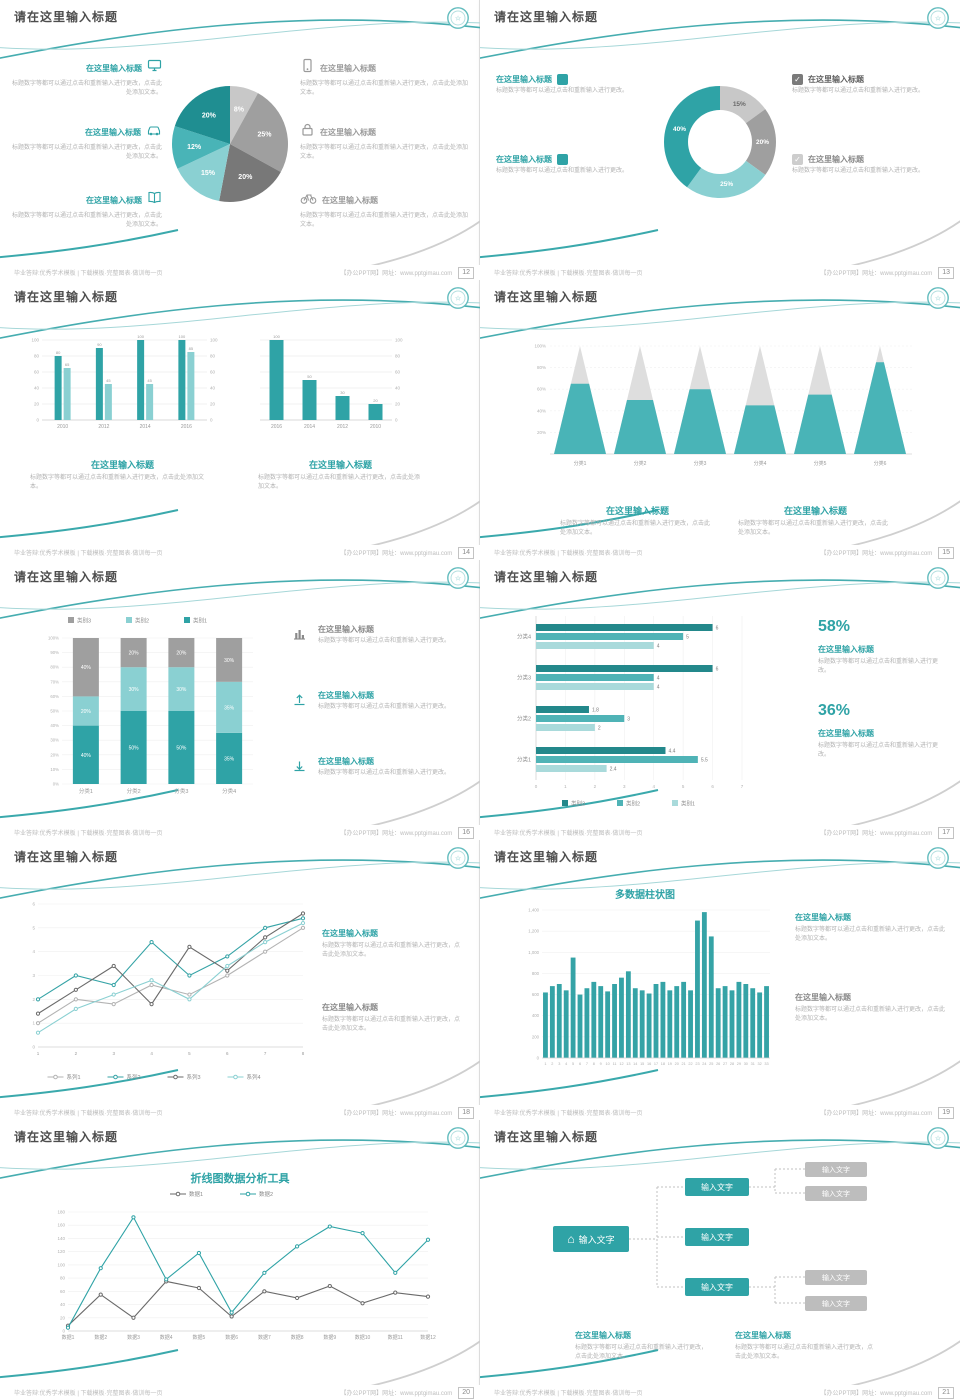 The image size is (960, 1400). What do you see at coordinates (466, 832) in the screenshot?
I see `page-number: 16` at bounding box center [466, 832].